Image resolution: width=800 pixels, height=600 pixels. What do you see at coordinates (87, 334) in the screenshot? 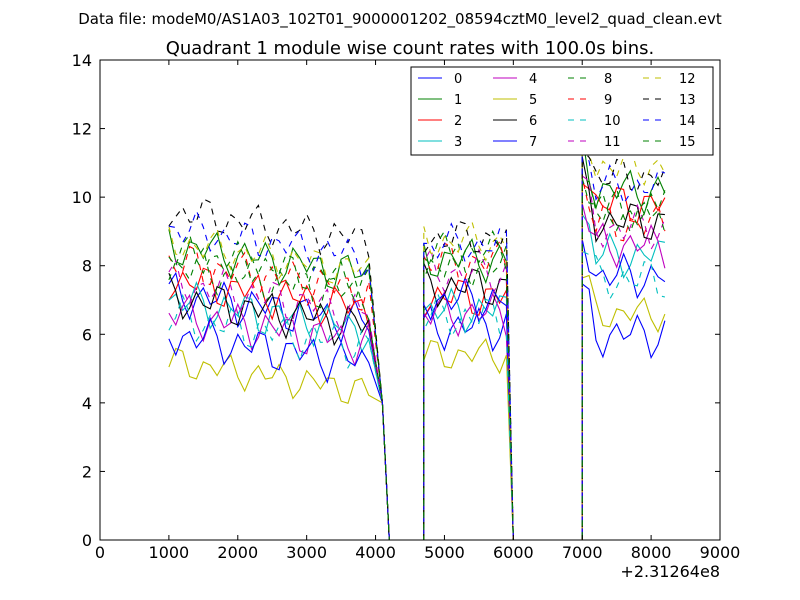
I see `y-tick-label: 6` at bounding box center [87, 334].